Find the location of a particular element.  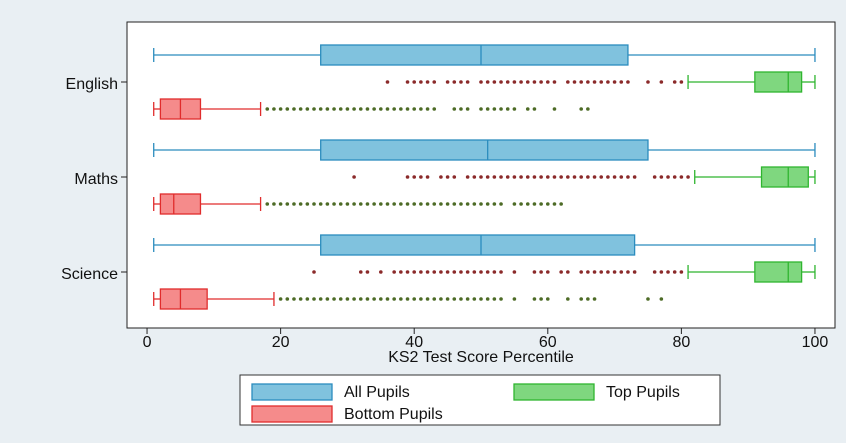

x-tick-label: 20 is located at coordinates (281, 342).